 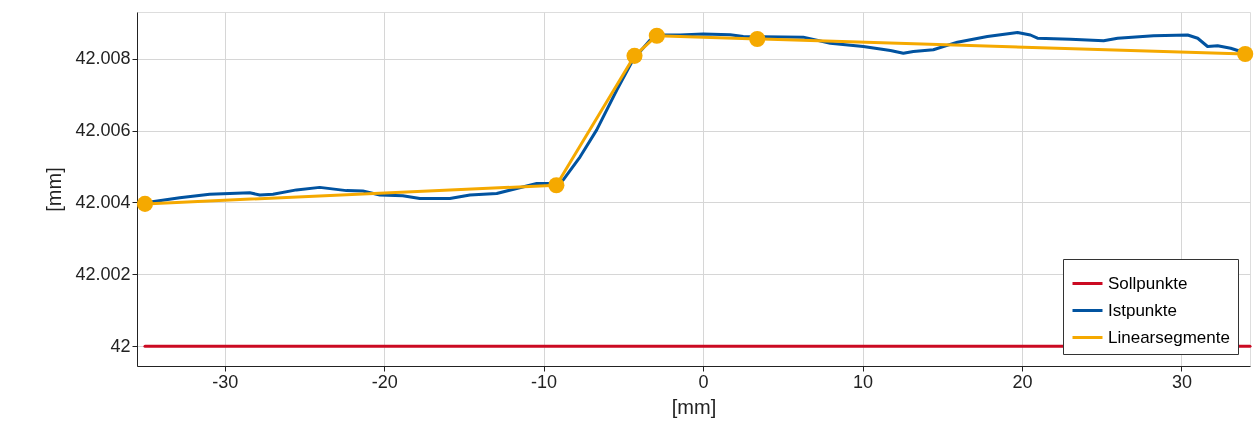 What do you see at coordinates (544, 381) in the screenshot?
I see `x-tick-label: -10` at bounding box center [544, 381].